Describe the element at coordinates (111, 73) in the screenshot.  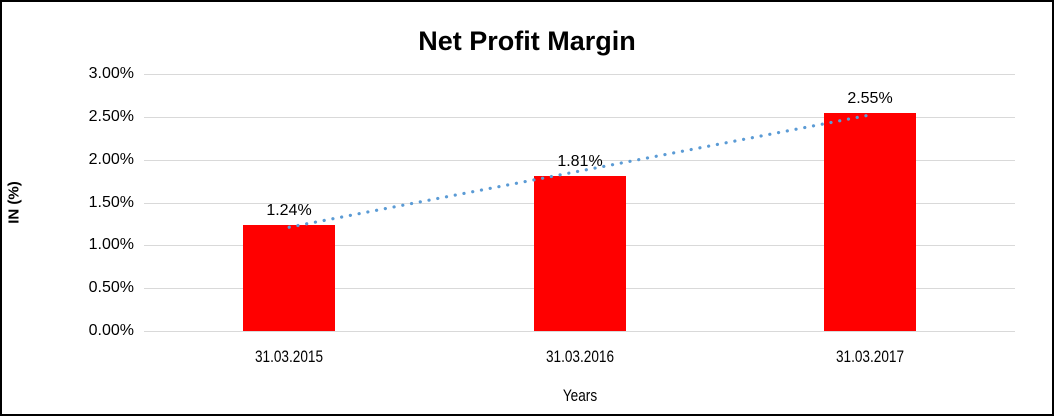
I see `y-tick-label: 3.00%` at that location.